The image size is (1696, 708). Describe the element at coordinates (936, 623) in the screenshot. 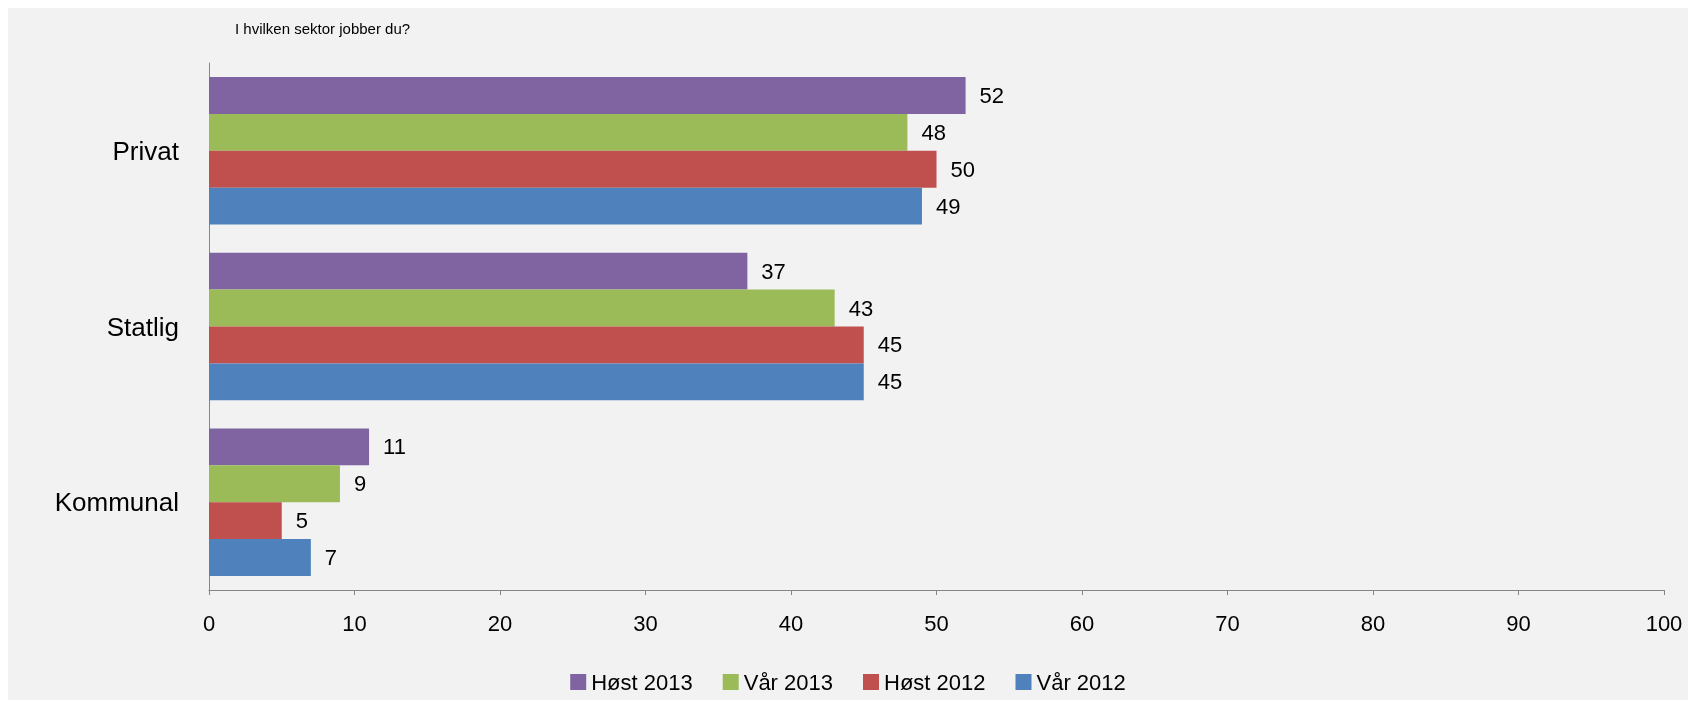

I see `x-tick-label: 50` at that location.